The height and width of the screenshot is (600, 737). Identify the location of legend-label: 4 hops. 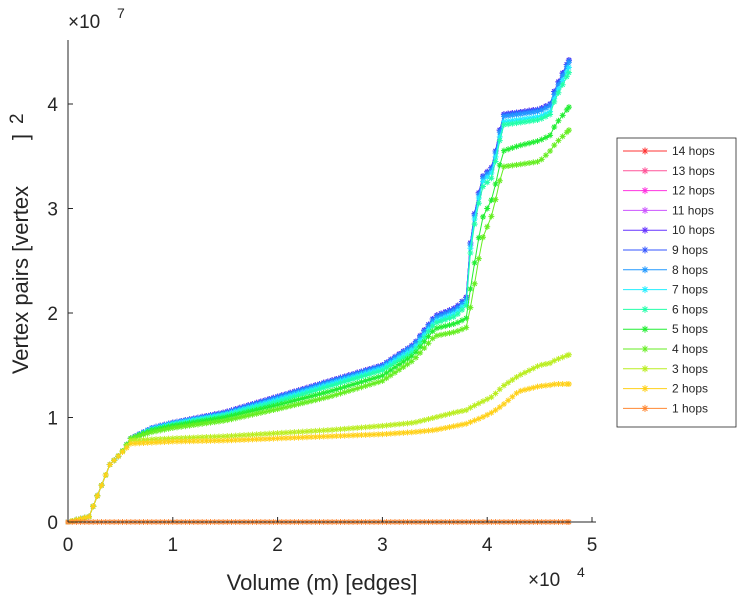
(690, 349).